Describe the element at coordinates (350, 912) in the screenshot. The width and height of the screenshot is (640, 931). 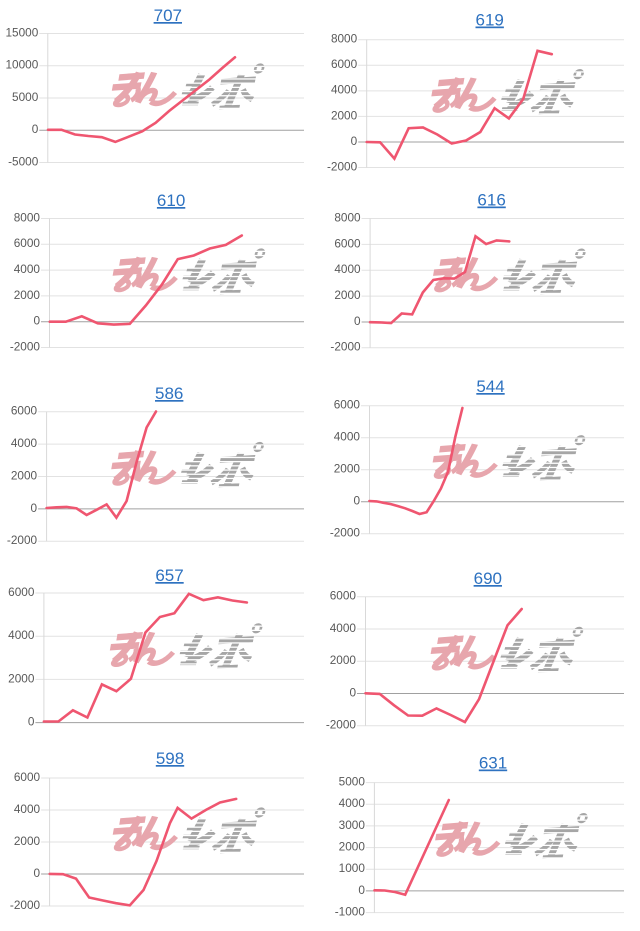
I see `svg-text: -1000` at that location.